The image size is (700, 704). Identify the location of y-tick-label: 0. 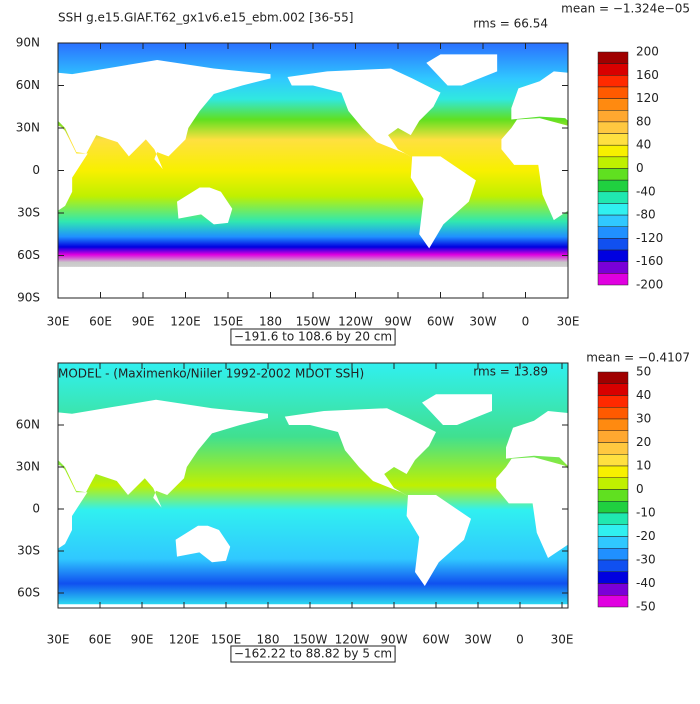
(36, 509).